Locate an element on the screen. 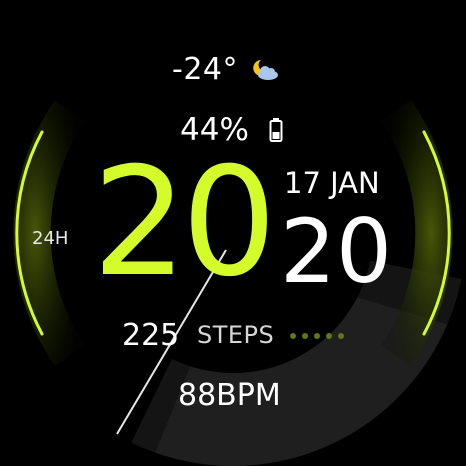 Image resolution: width=466 pixels, height=466 pixels. progress-dots is located at coordinates (317, 336).